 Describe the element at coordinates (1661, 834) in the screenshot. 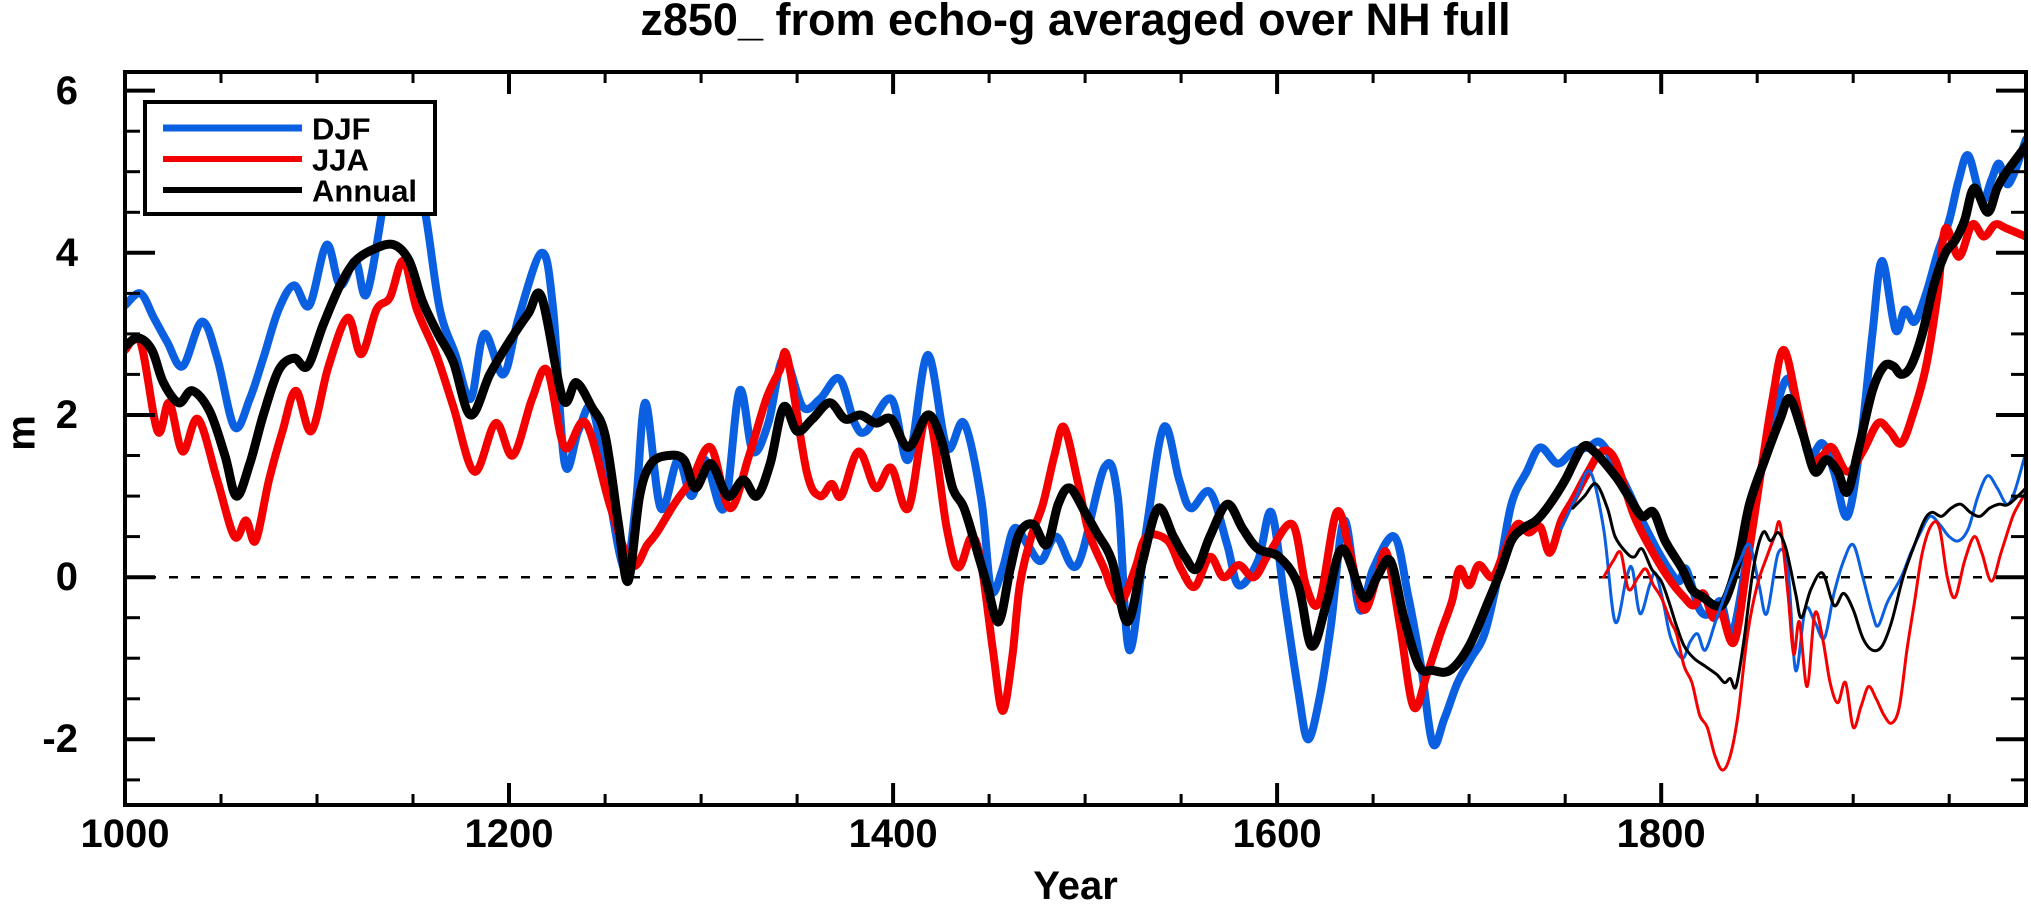

I see `x-tick-label: 1800` at that location.